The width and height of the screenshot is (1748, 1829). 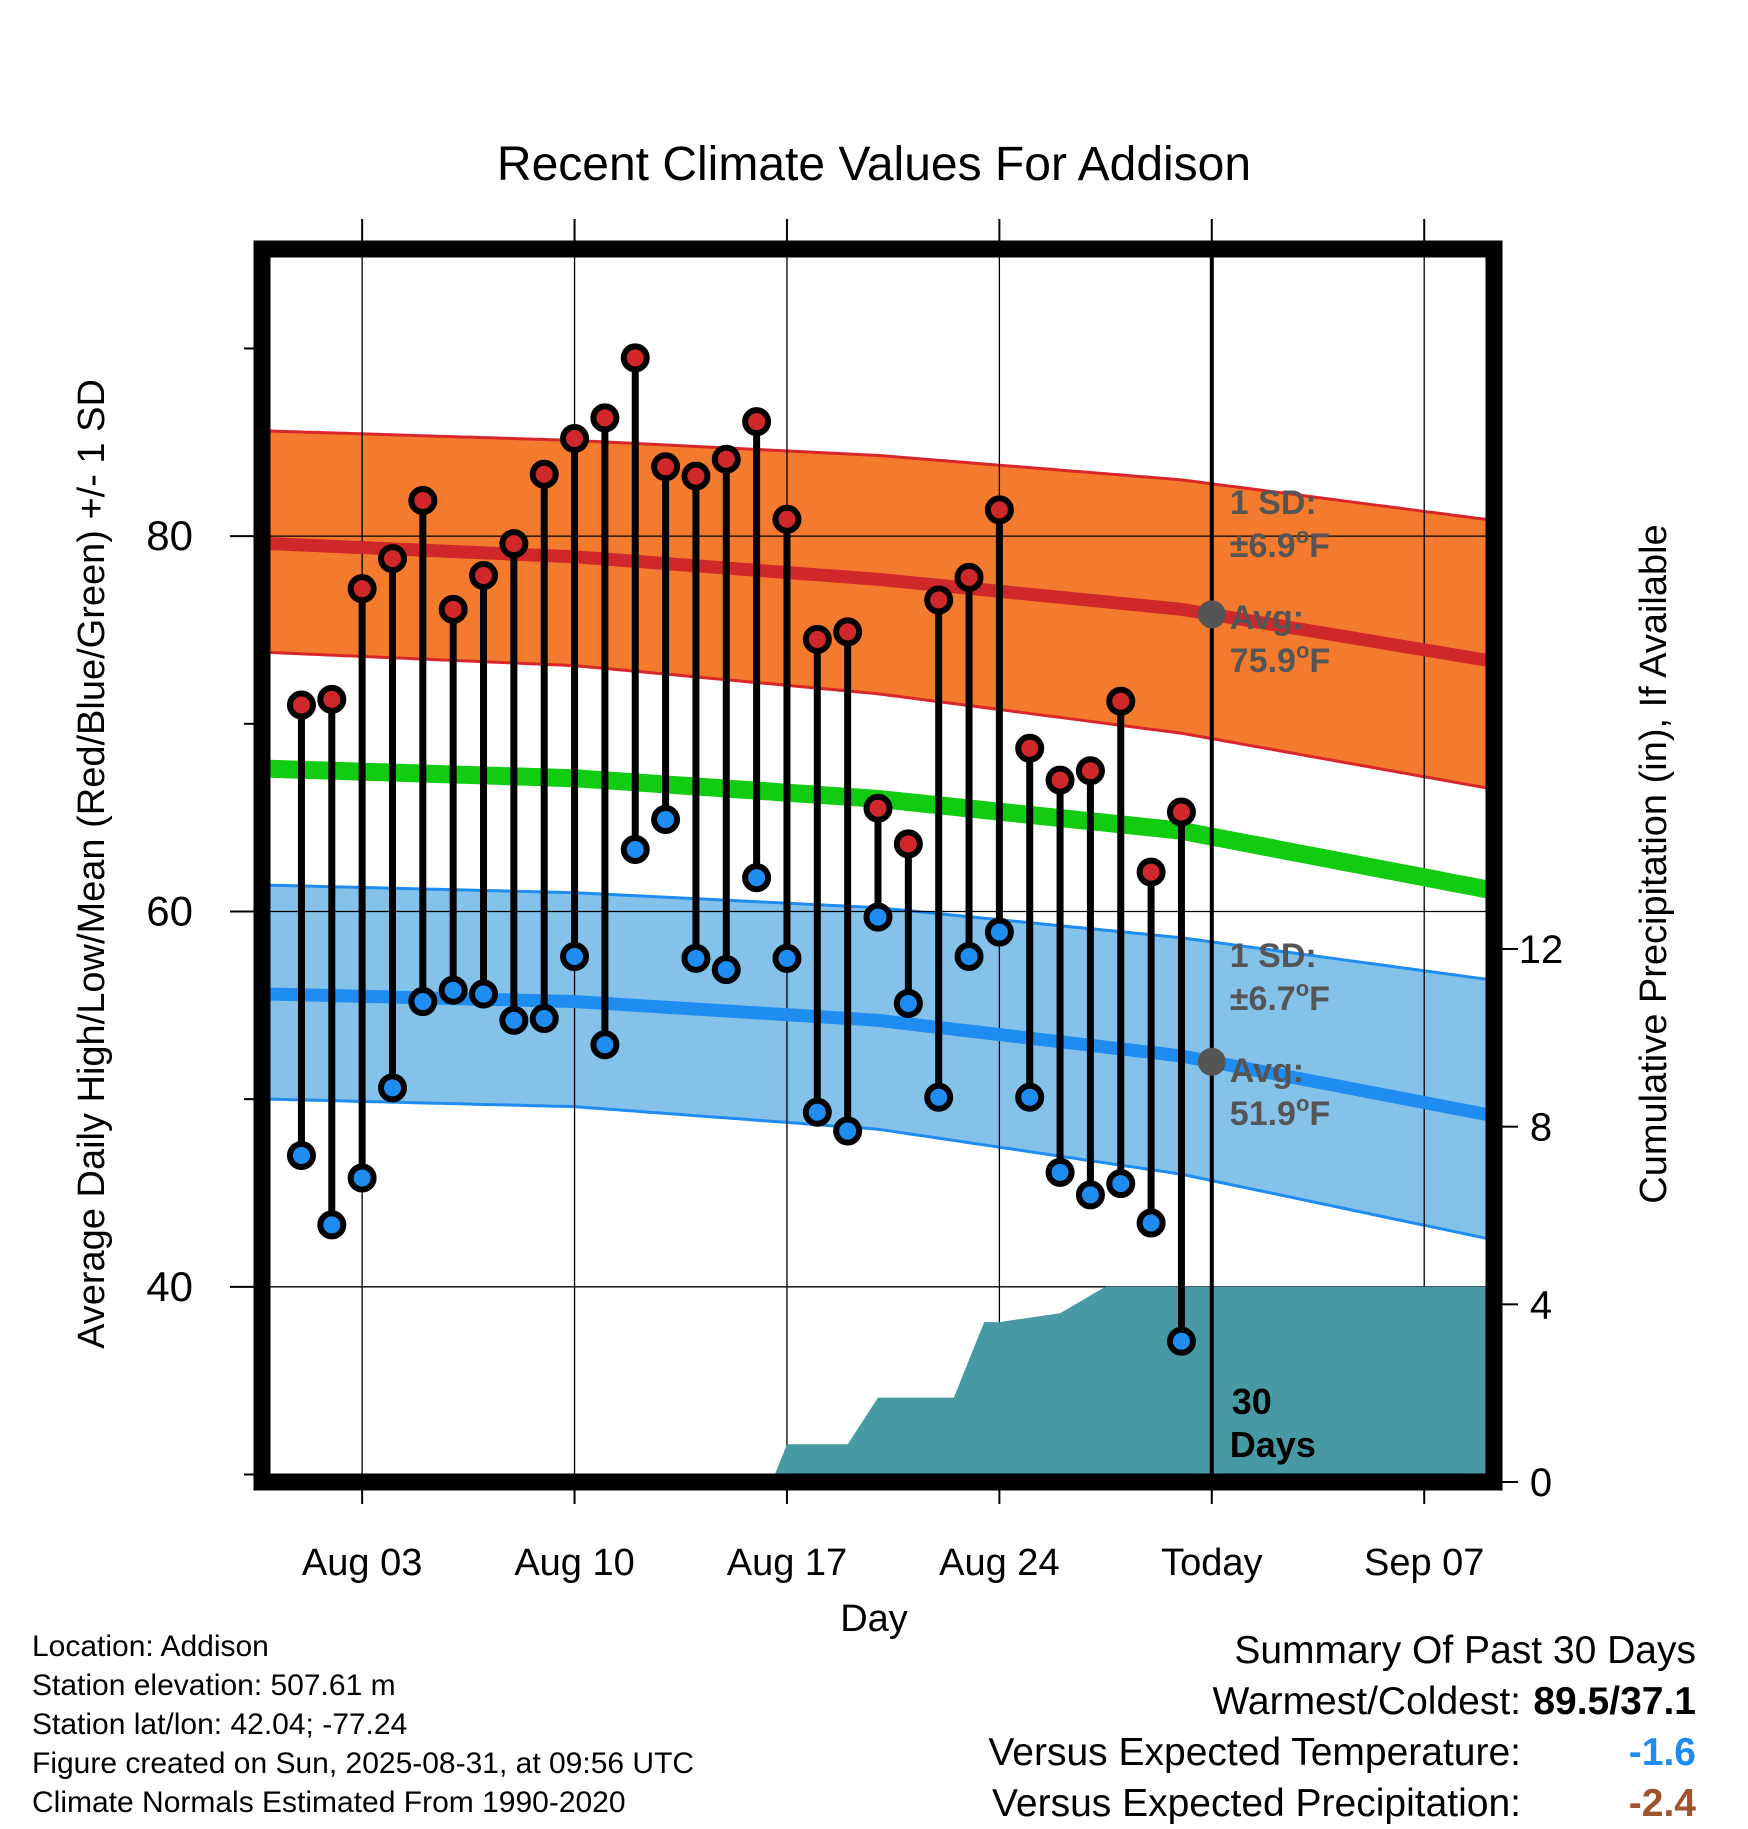 What do you see at coordinates (1273, 503) in the screenshot?
I see `high-sd-label: 1 SD:` at bounding box center [1273, 503].